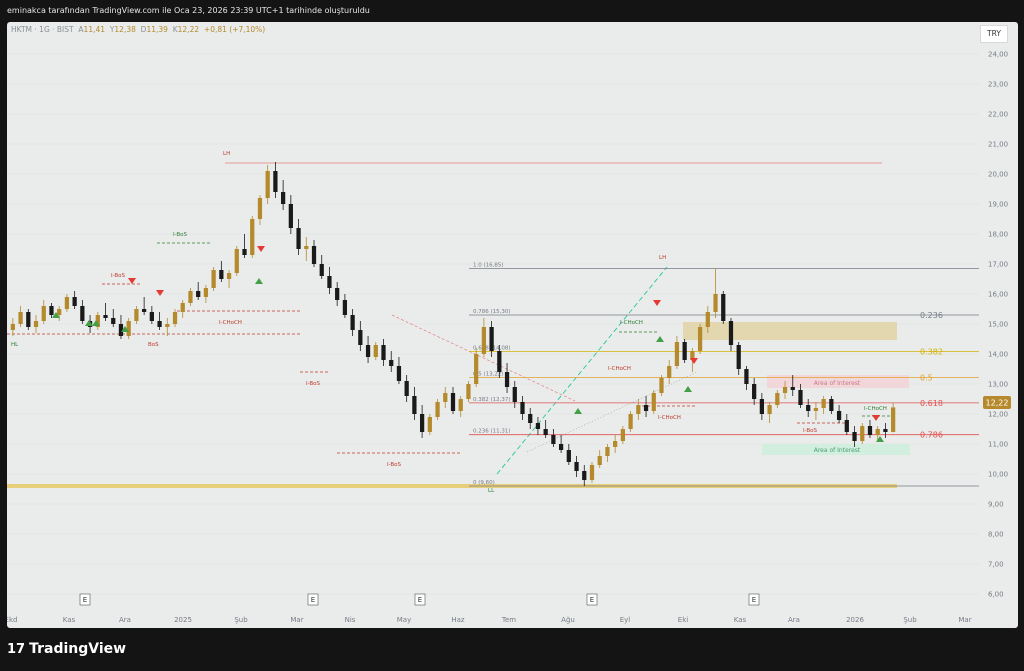  What do you see at coordinates (458, 620) in the screenshot?
I see `x-tick-label: Haz` at bounding box center [458, 620].